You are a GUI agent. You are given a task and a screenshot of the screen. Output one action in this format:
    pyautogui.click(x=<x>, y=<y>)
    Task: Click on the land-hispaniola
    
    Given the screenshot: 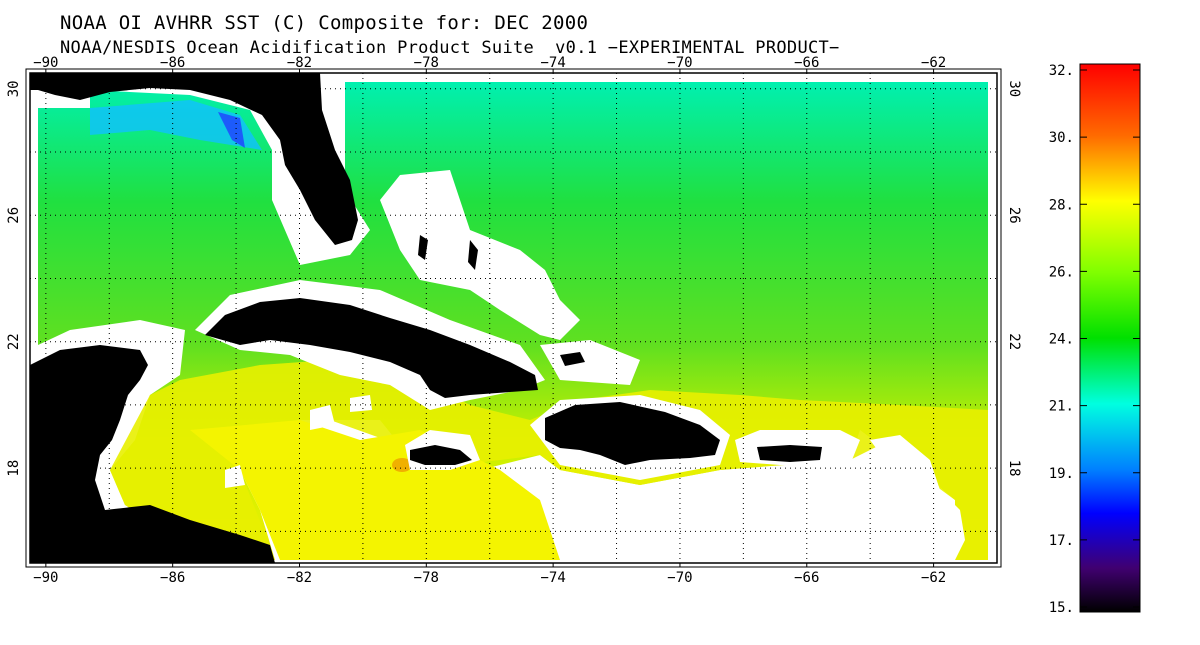 What is the action you would take?
    pyautogui.click(x=632, y=433)
    